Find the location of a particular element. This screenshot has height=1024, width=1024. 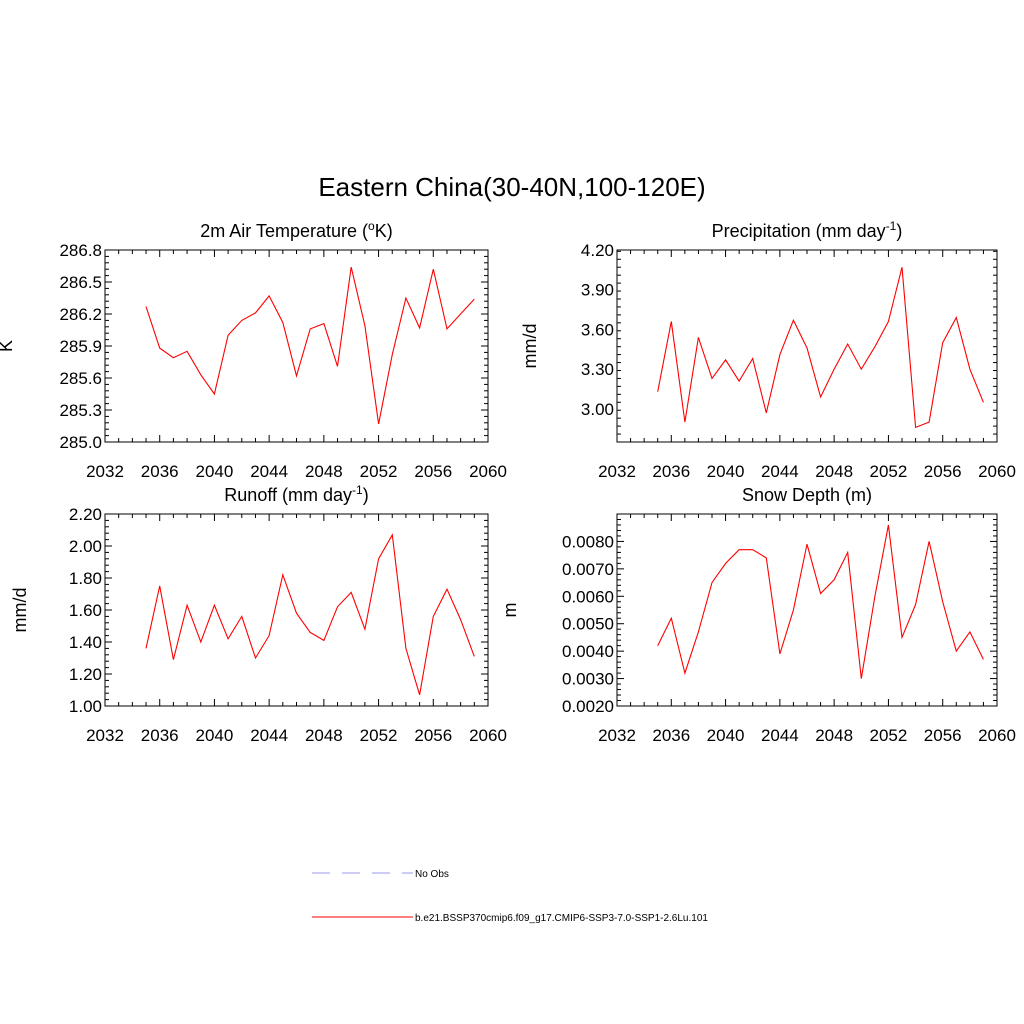

y-tick-label: 1.00 is located at coordinates (85, 706).